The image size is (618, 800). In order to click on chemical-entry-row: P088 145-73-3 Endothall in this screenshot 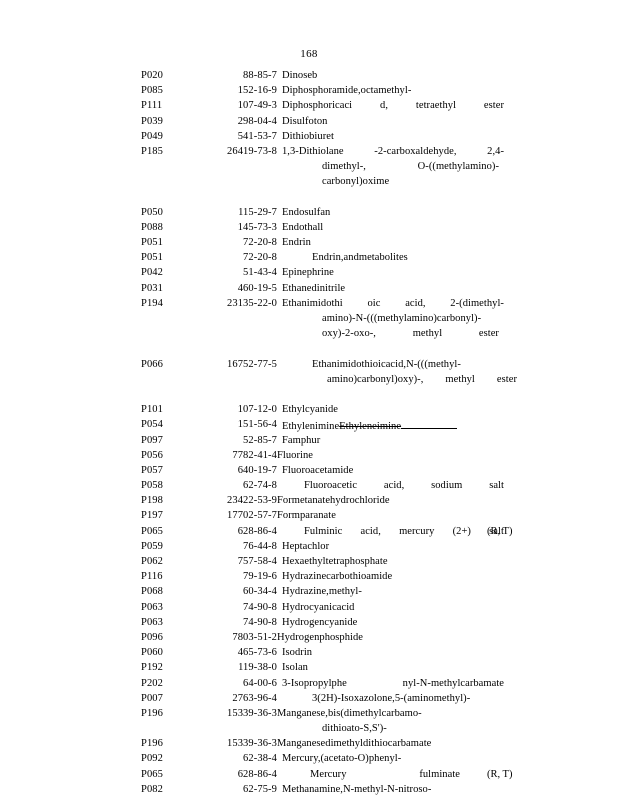, I will do `click(321, 227)`.